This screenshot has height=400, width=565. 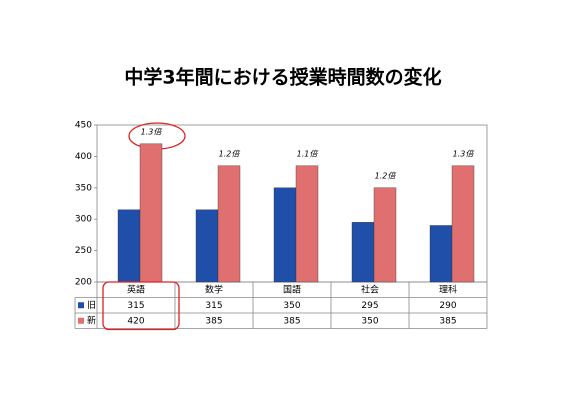 What do you see at coordinates (91, 320) in the screenshot?
I see `legend-label: 新` at bounding box center [91, 320].